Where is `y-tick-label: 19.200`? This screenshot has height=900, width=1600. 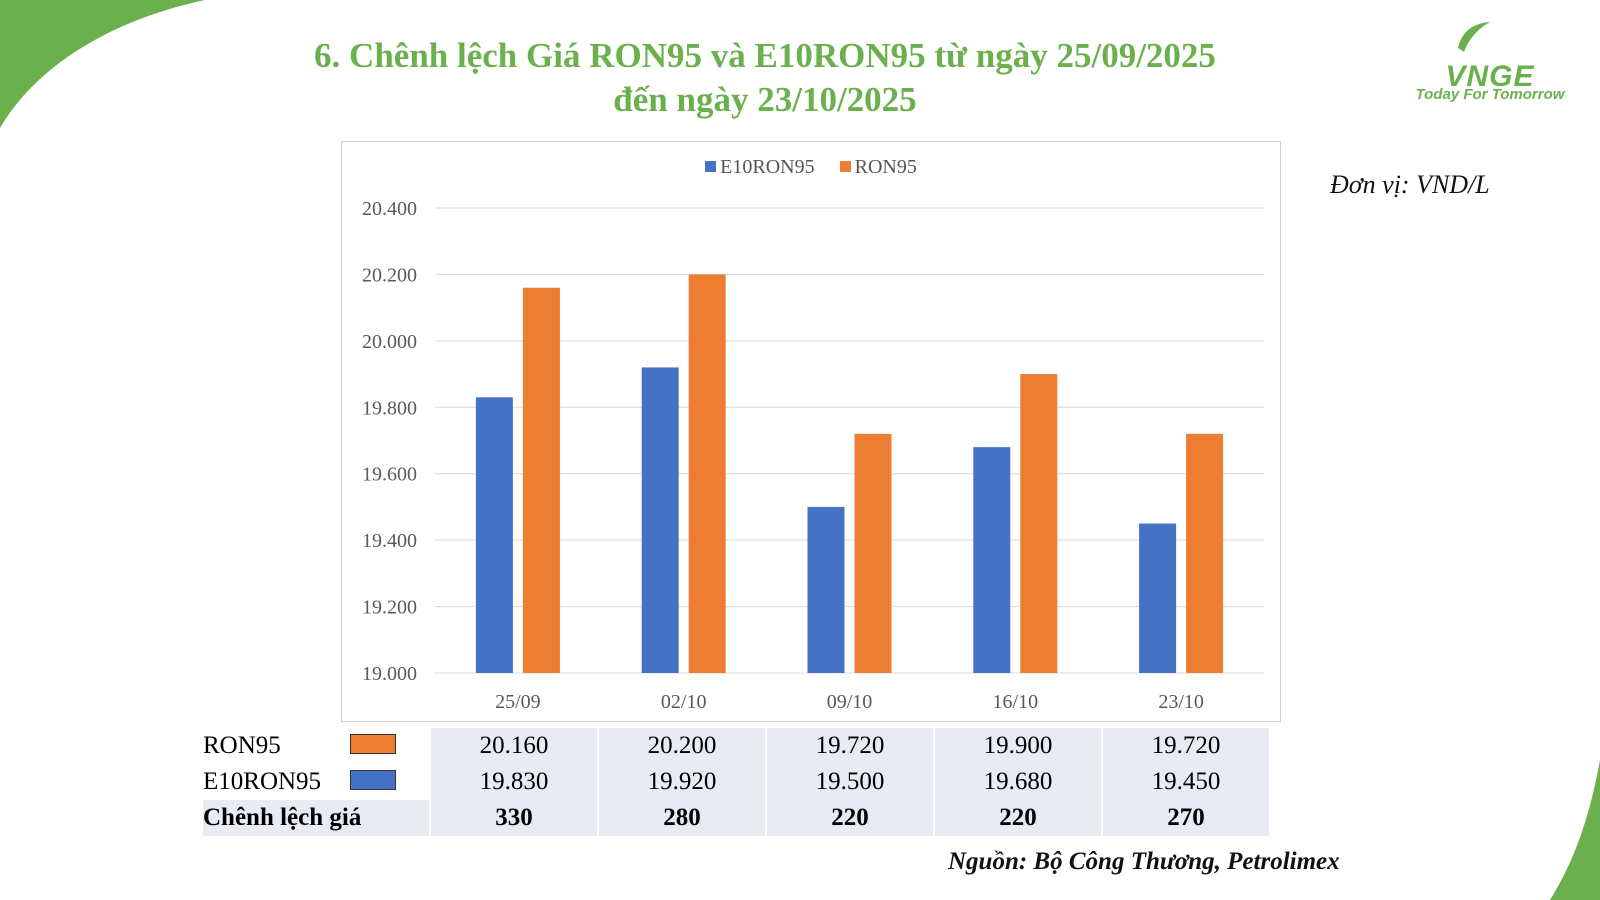
y-tick-label: 19.200 is located at coordinates (389, 608).